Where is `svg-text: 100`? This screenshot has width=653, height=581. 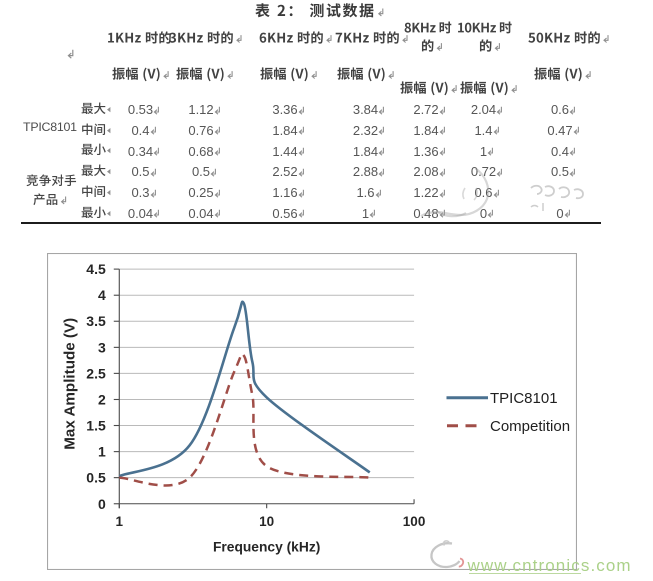 svg-text: 100 is located at coordinates (414, 521).